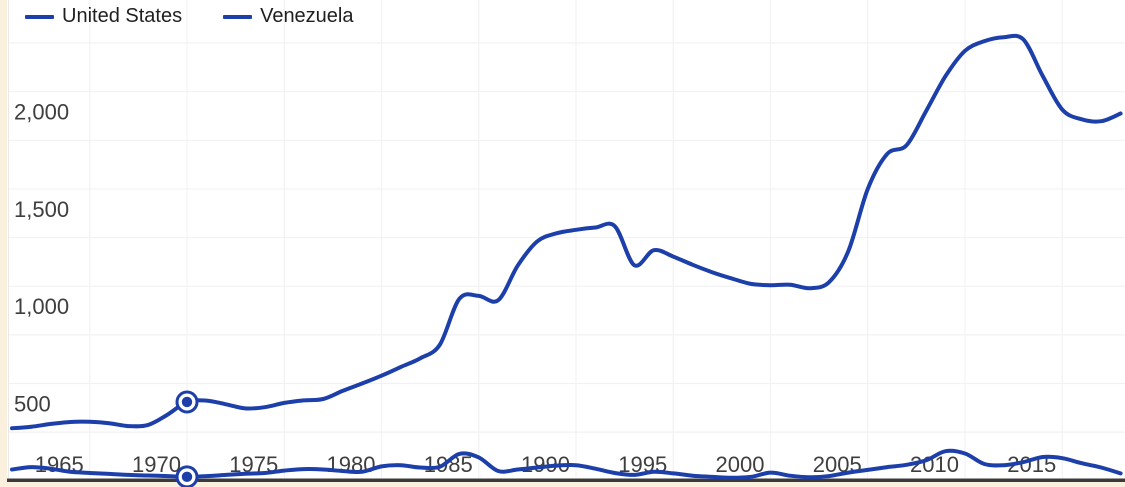 This screenshot has height=487, width=1125. Describe the element at coordinates (448, 464) in the screenshot. I see `x-axis-label: 1985` at that location.